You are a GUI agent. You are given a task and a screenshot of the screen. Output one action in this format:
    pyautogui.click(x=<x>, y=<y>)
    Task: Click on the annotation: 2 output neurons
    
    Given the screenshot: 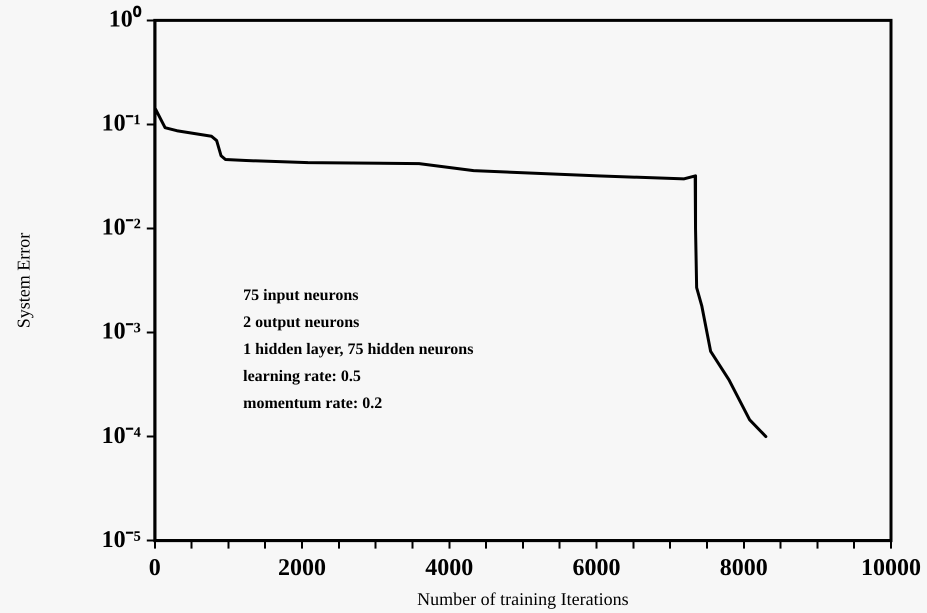 What is the action you would take?
    pyautogui.click(x=301, y=323)
    